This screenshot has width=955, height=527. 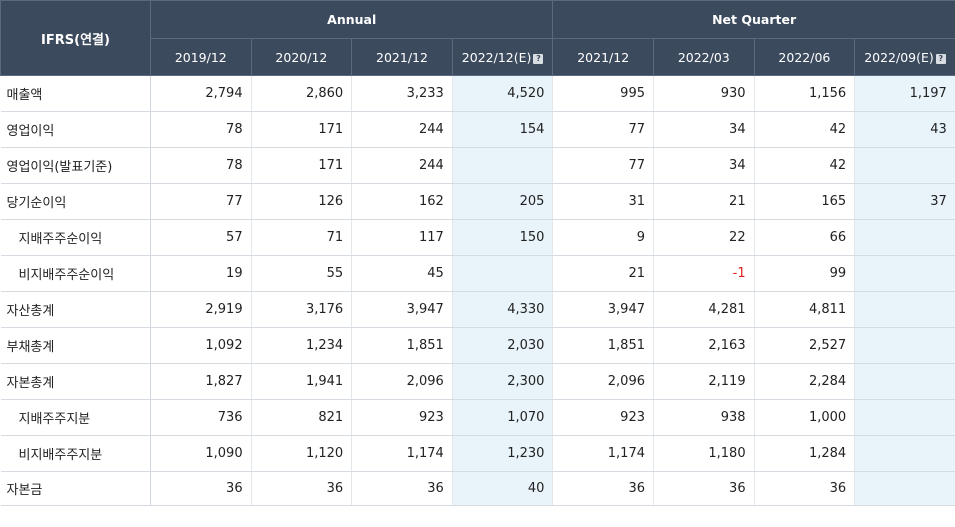 What do you see at coordinates (302, 273) in the screenshot?
I see `value-cell: 55` at bounding box center [302, 273].